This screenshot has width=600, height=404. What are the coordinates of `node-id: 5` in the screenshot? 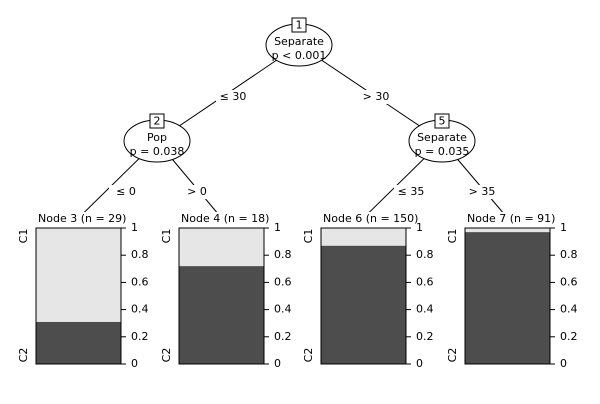 It's located at (442, 121).